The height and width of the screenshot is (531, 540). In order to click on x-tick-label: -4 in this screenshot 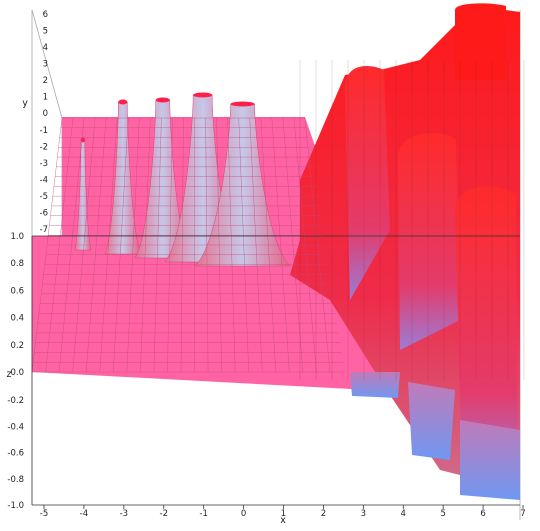, I will do `click(84, 514)`.